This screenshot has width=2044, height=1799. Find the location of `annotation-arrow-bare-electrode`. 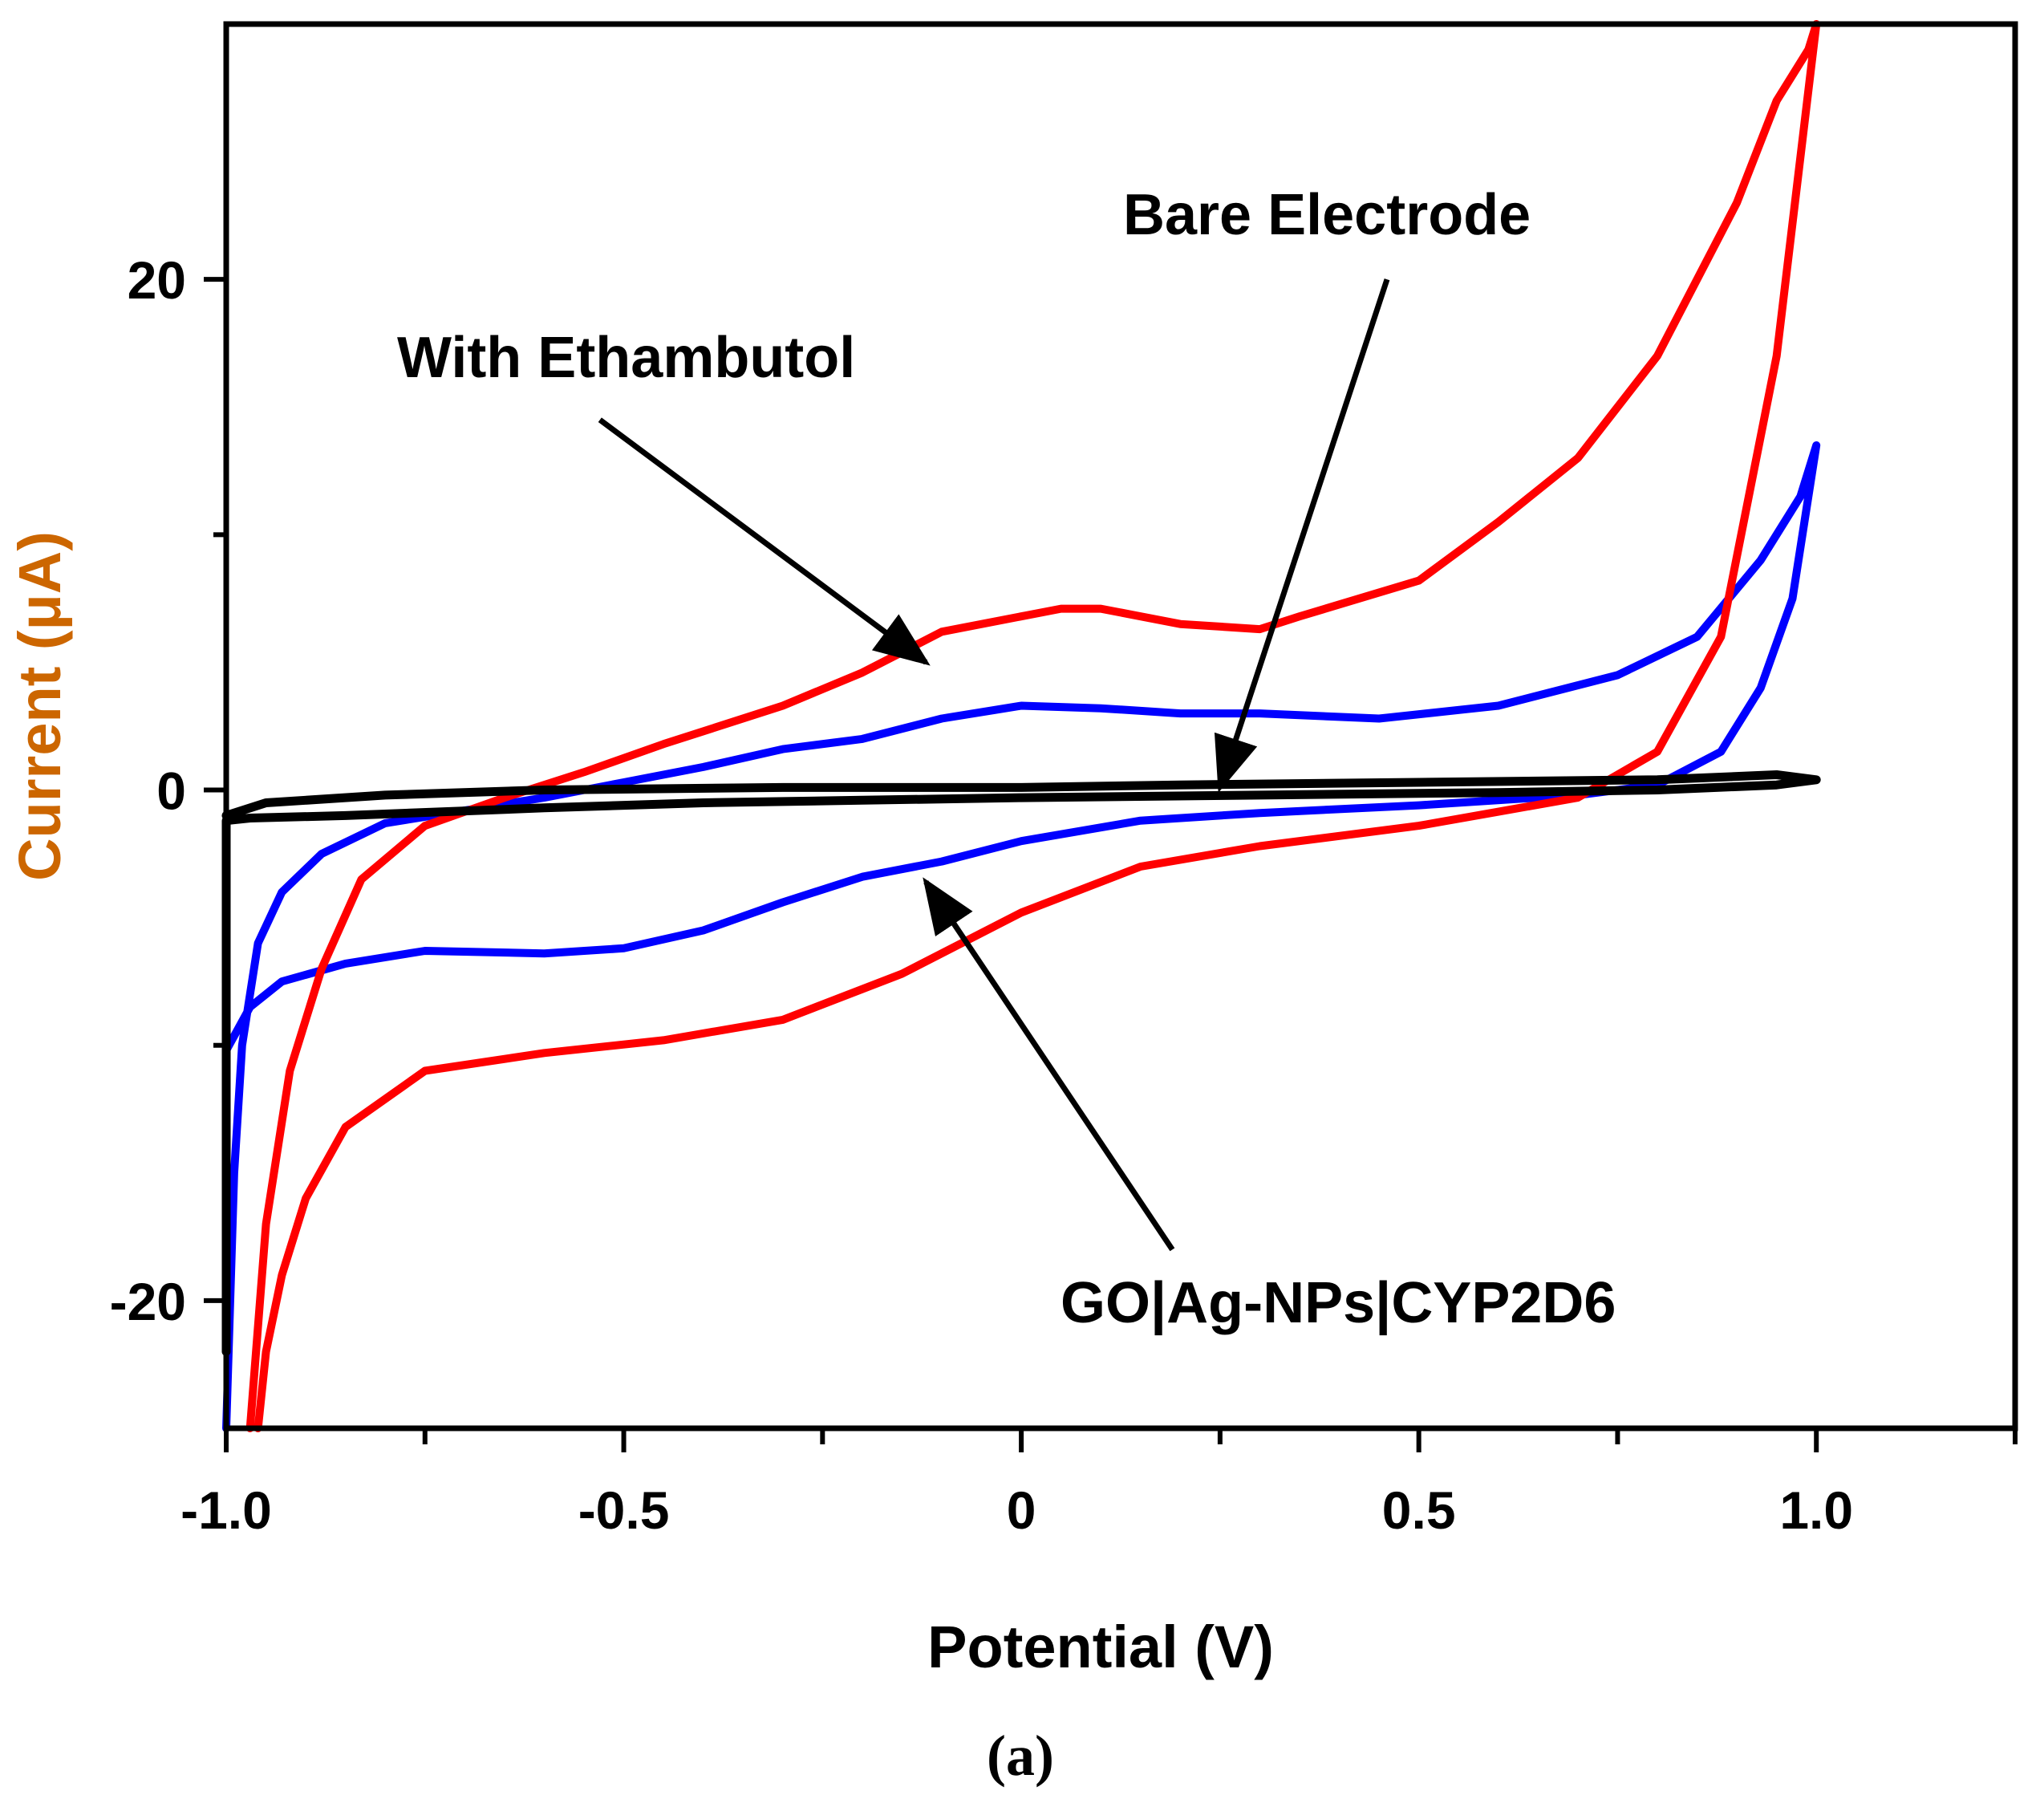

annotation-arrow-bare-electrode is located at coordinates (1302, 536).